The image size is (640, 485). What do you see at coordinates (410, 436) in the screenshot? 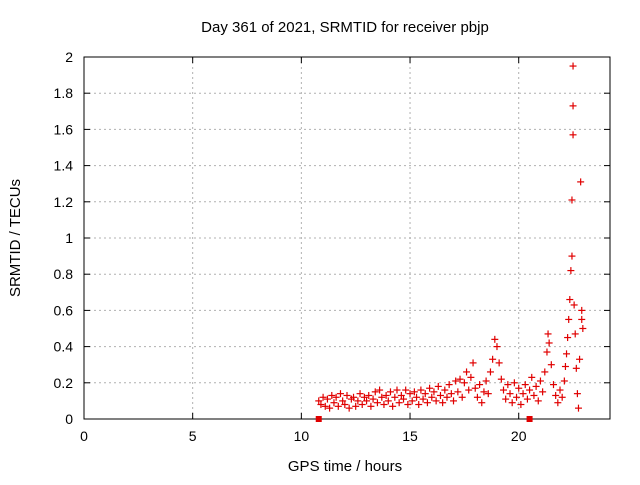
I see `x-tick-label: 15` at bounding box center [410, 436].